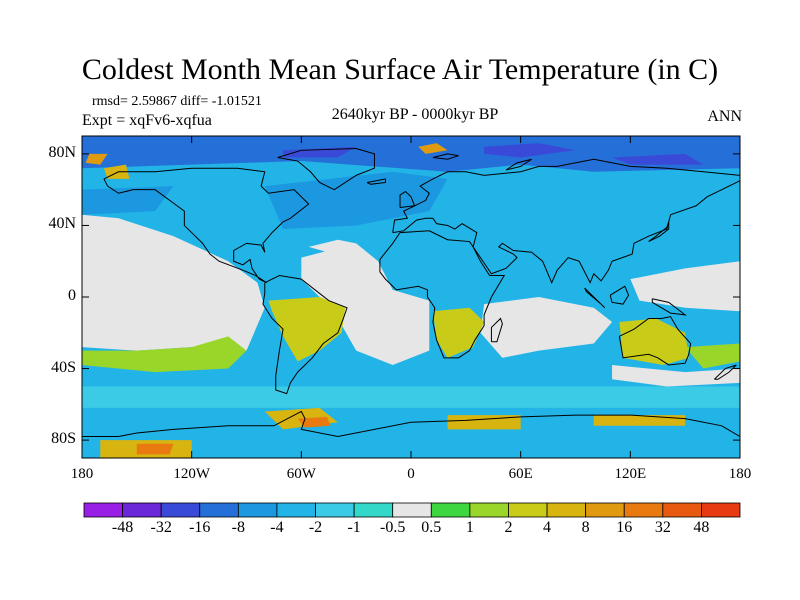 This screenshot has width=800, height=600. Describe the element at coordinates (62, 152) in the screenshot. I see `lat-tick-label: 80N` at that location.